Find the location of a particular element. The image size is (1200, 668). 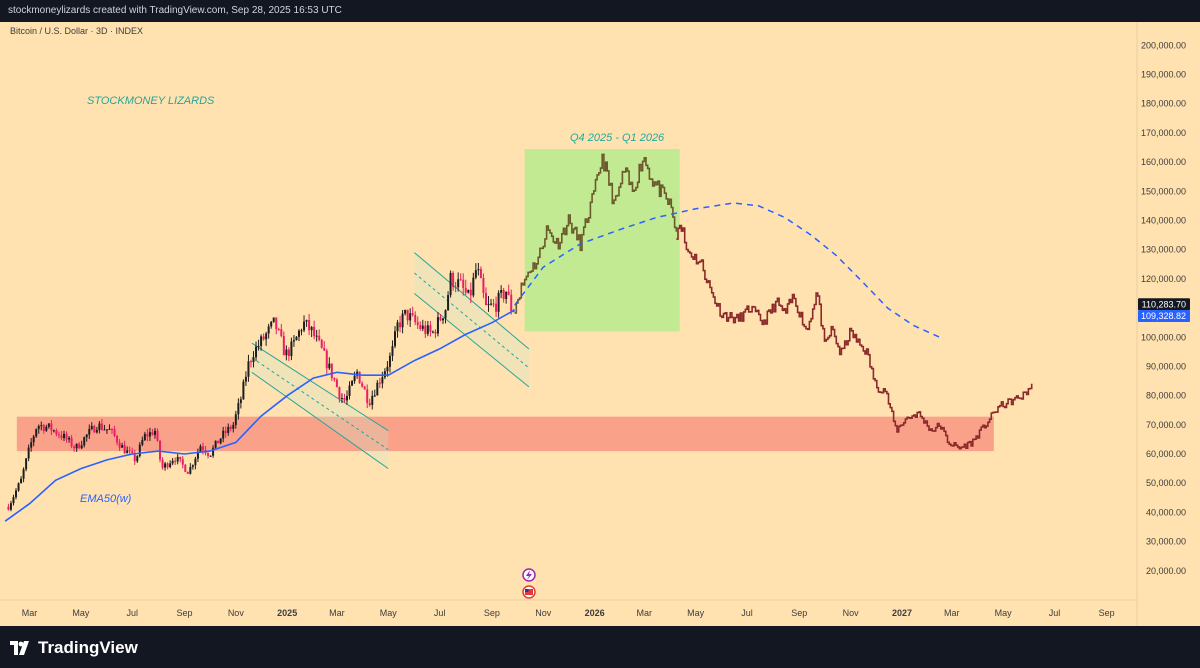

cycle-projection-curve is located at coordinates (727, 270).